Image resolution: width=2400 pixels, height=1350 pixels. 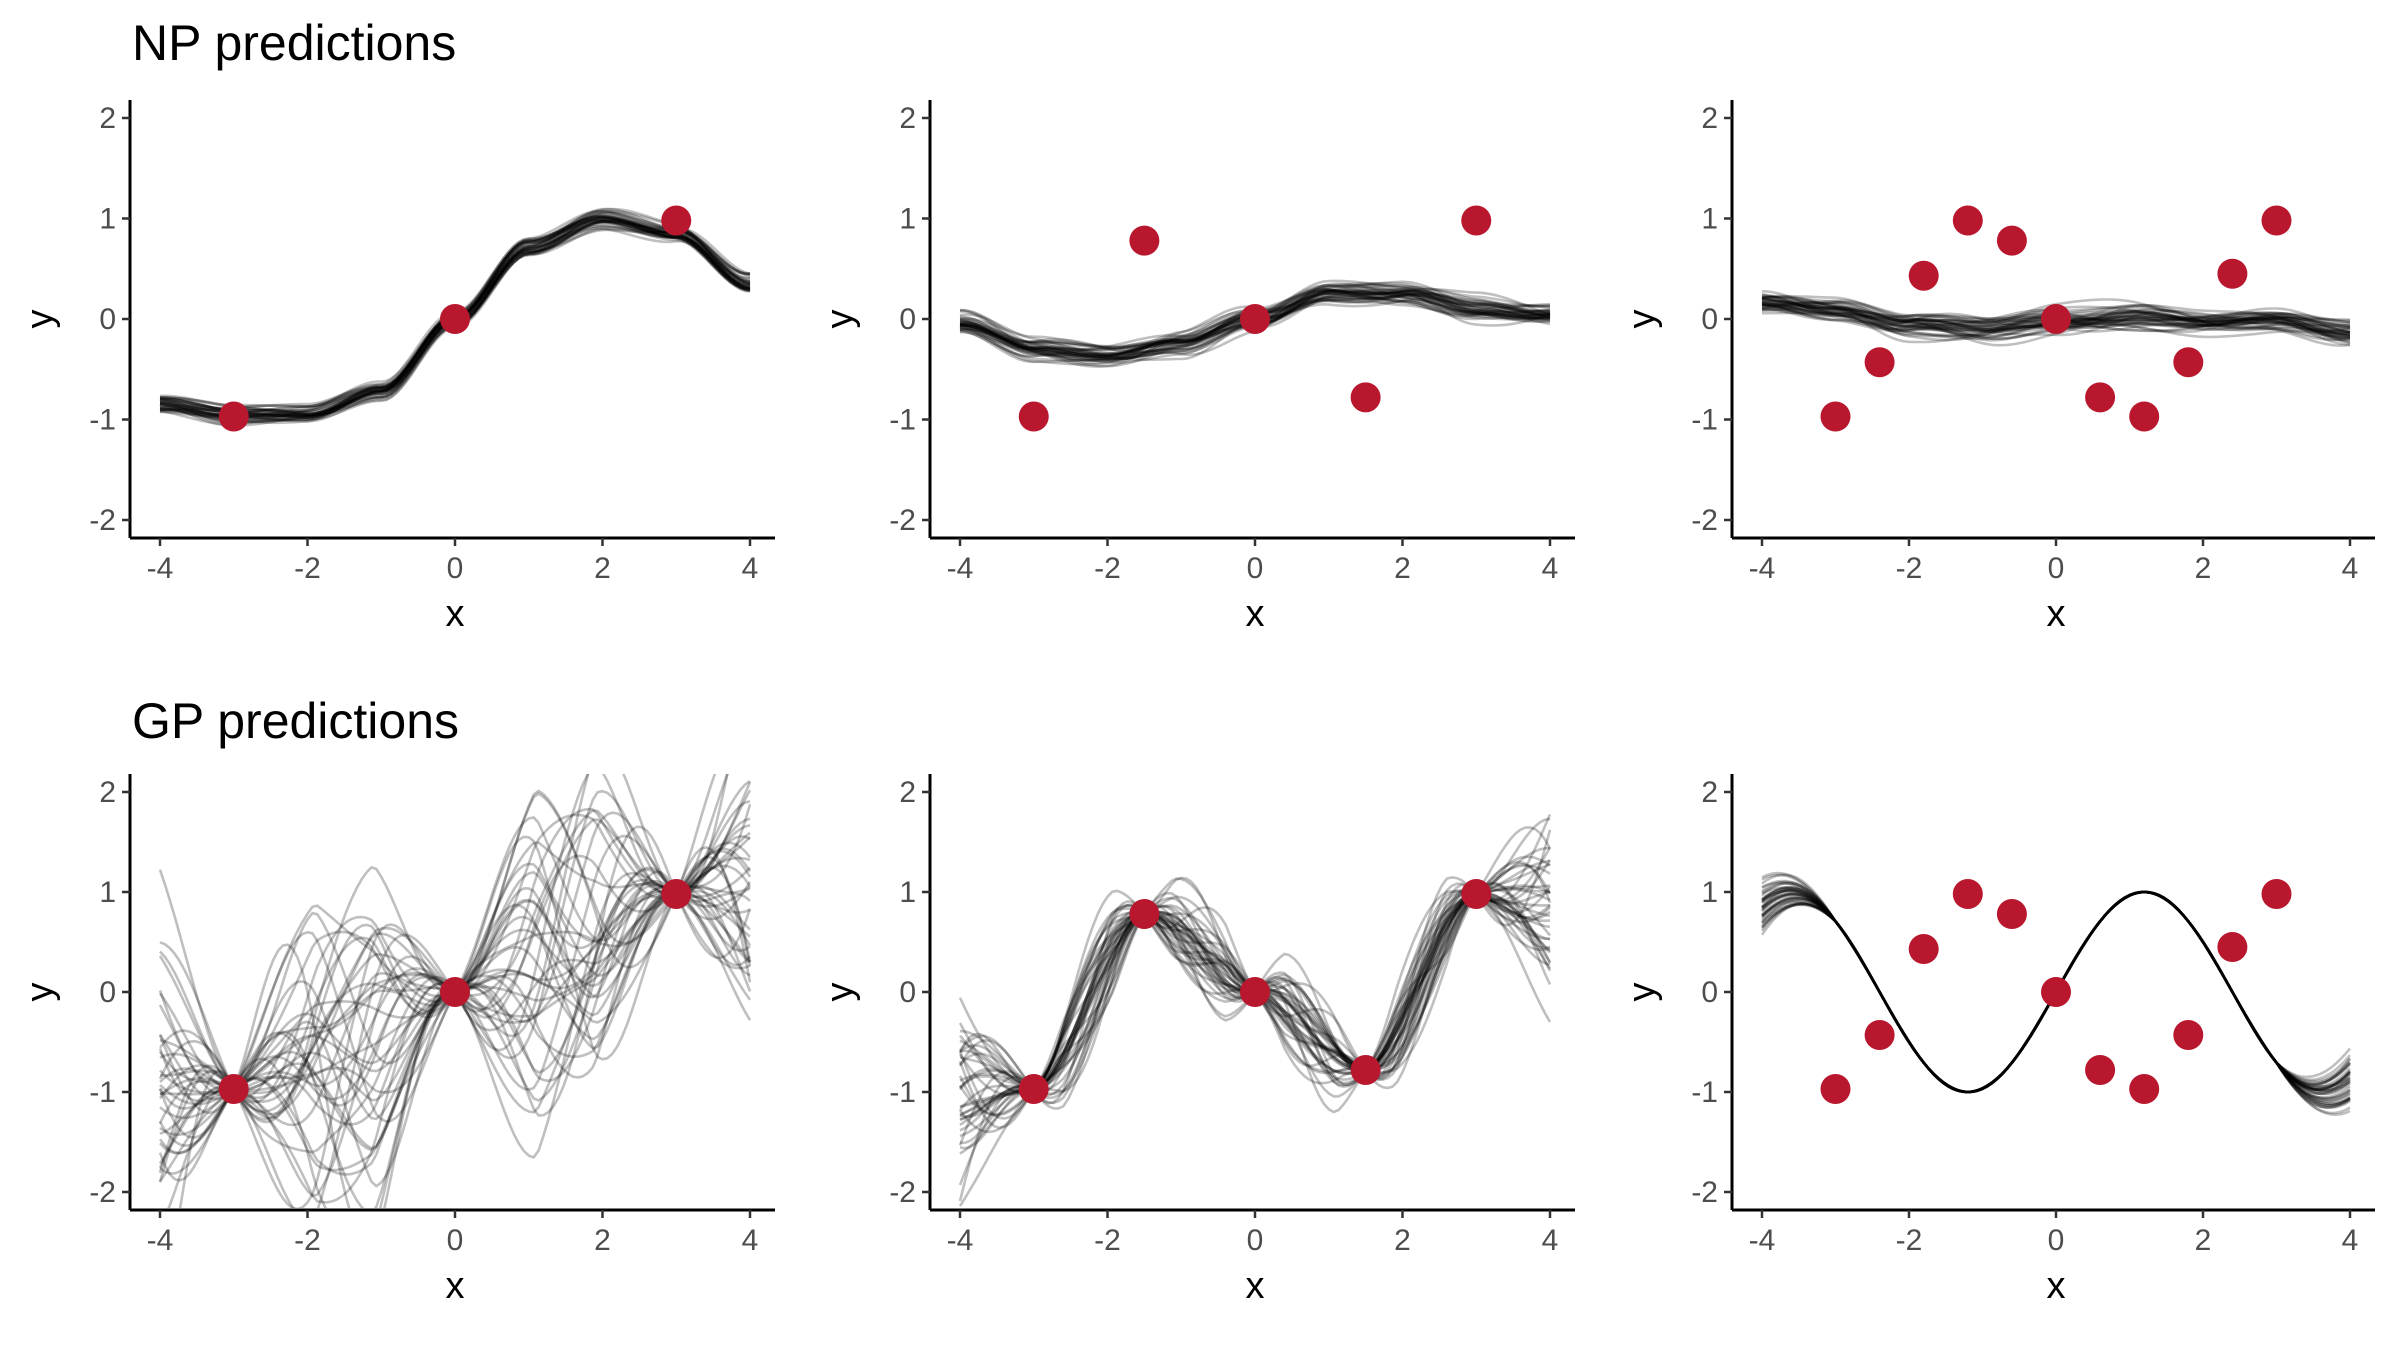 I want to click on panel-6: -2 -1 0 1 2 -4 -2 0 2 4 x y, so click(x=1998, y=1040).